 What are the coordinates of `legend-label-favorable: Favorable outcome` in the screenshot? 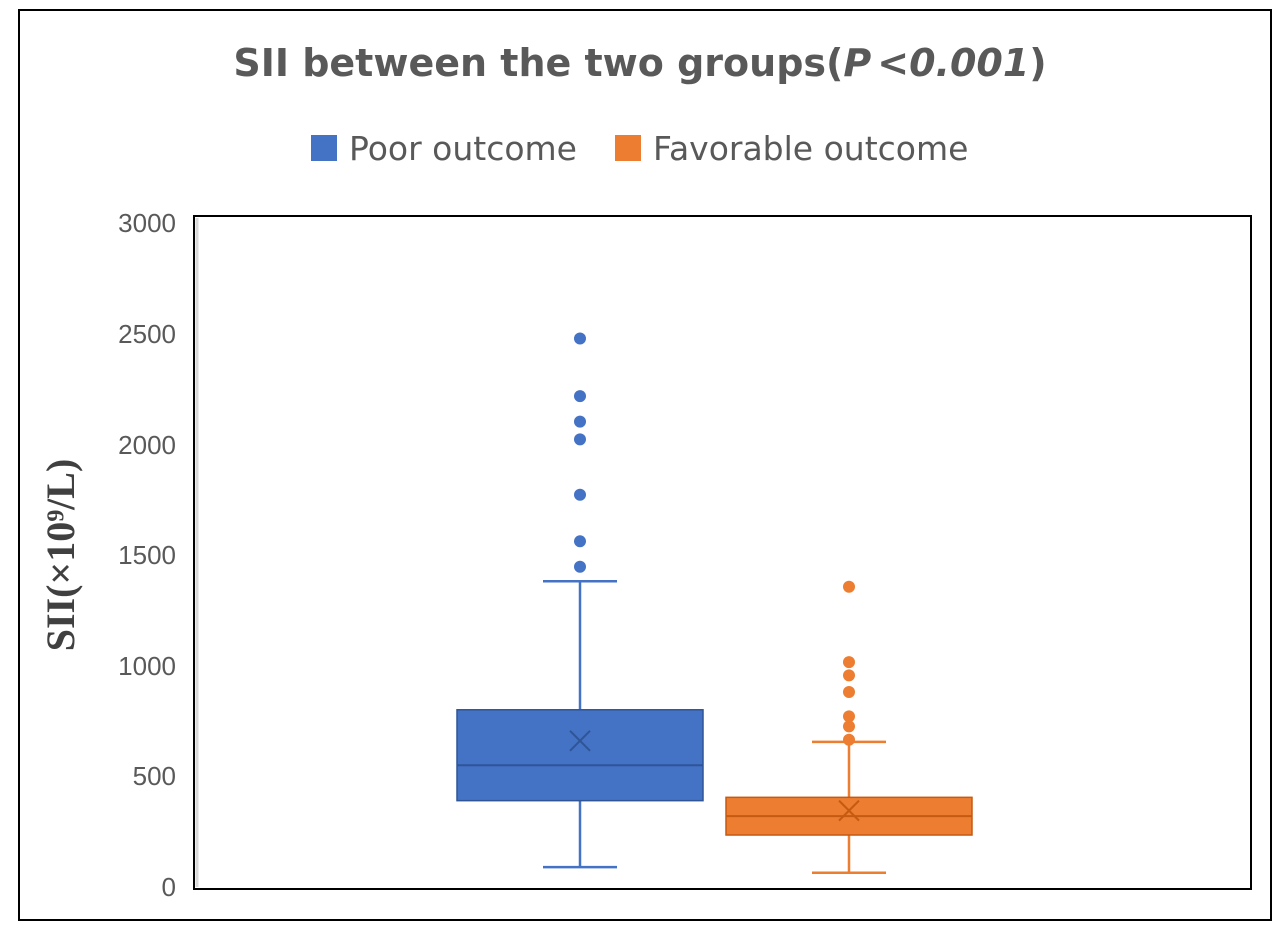 It's located at (810, 148).